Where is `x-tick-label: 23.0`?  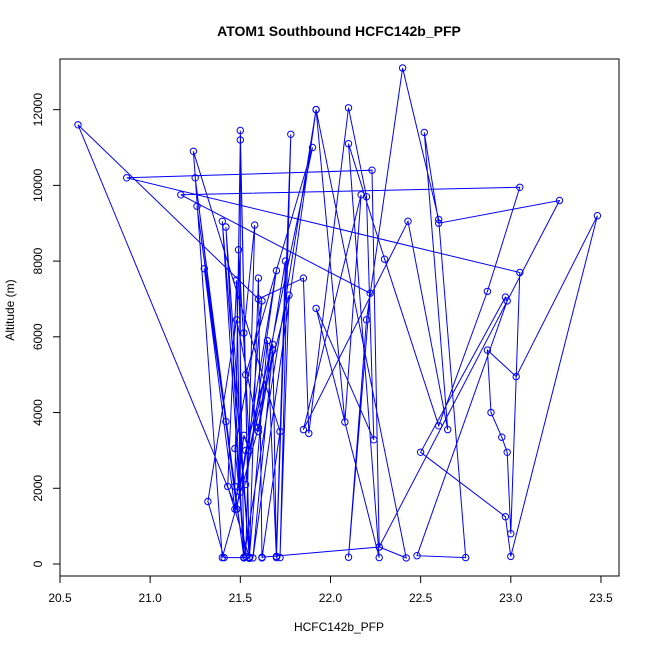 x-tick-label: 23.0 is located at coordinates (511, 598).